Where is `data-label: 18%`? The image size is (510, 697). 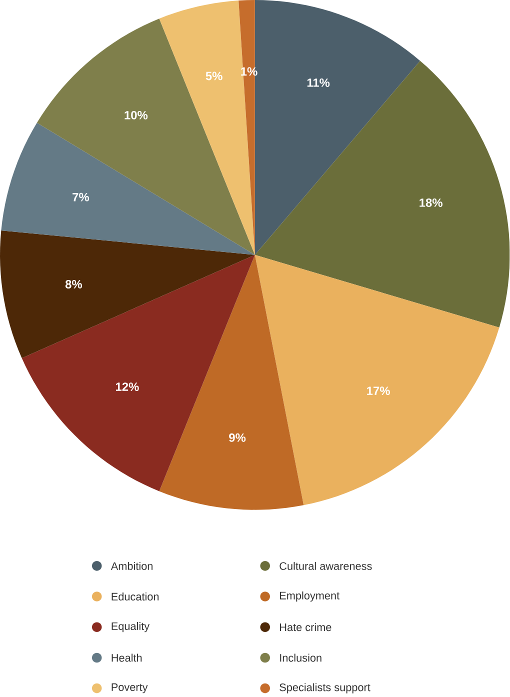
data-label: 18% is located at coordinates (431, 202).